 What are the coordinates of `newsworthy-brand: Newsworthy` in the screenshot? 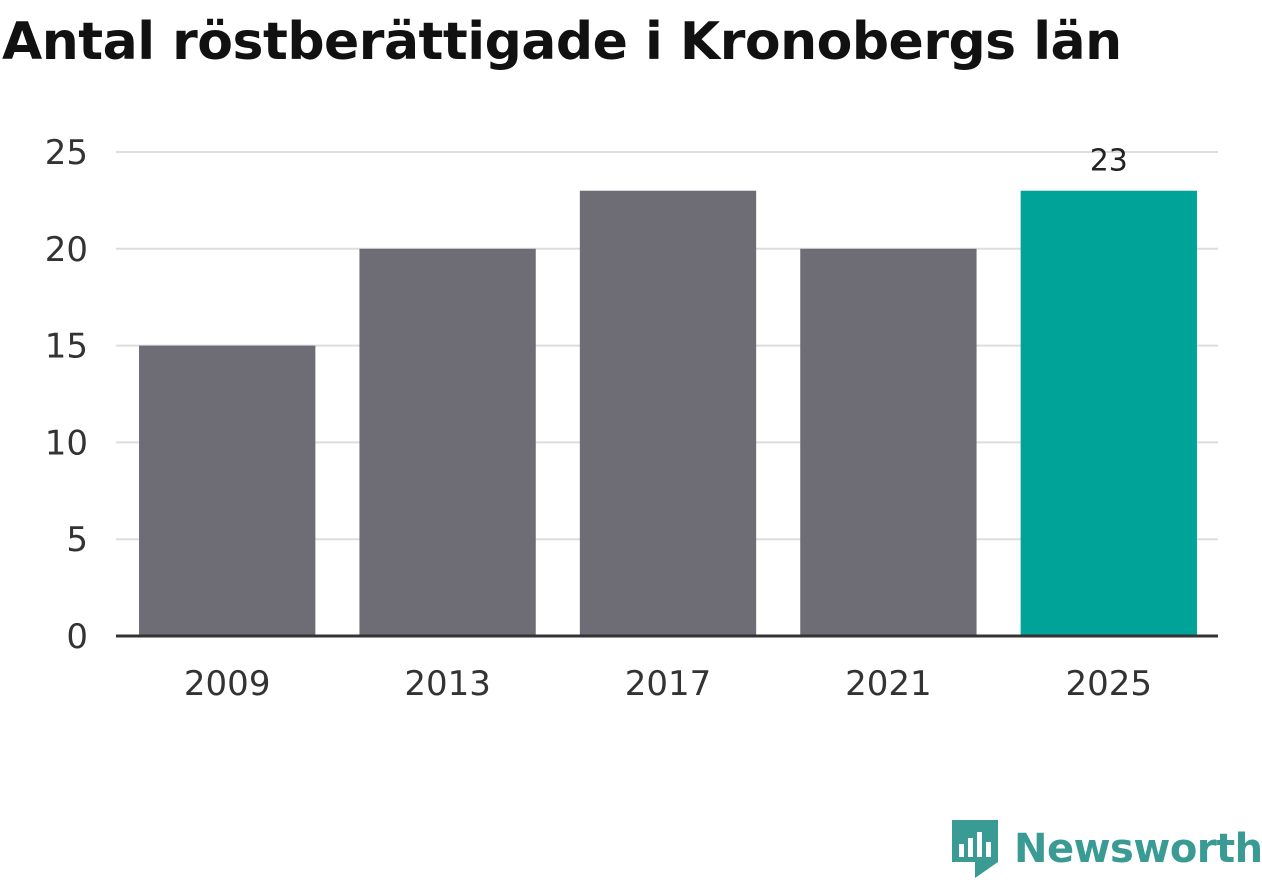 It's located at (1106, 849).